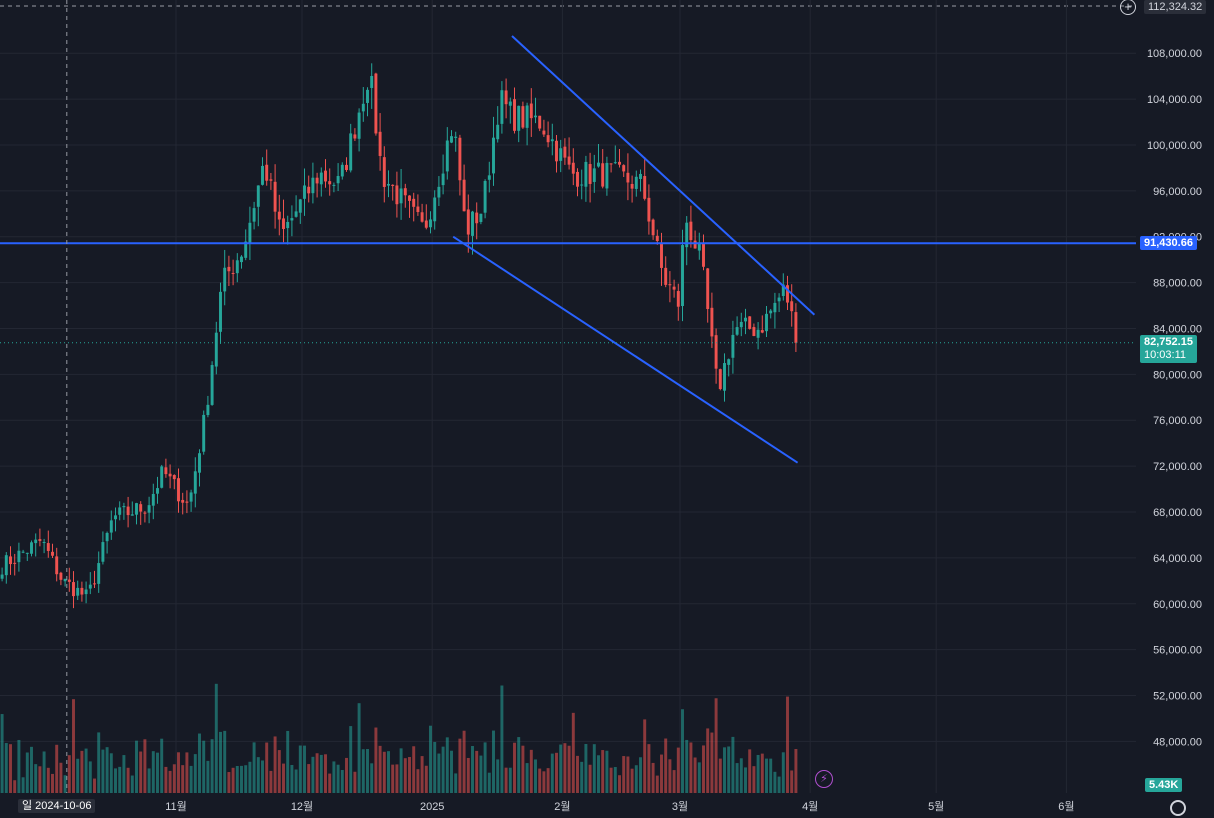  I want to click on time-axis-labels: 11월 12월 2025 2월 3월 4월 5월 6월, so click(619, 806).